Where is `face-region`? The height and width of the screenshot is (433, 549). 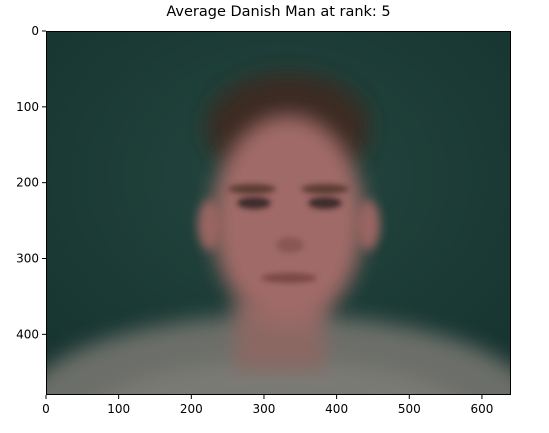
face-region is located at coordinates (288, 220).